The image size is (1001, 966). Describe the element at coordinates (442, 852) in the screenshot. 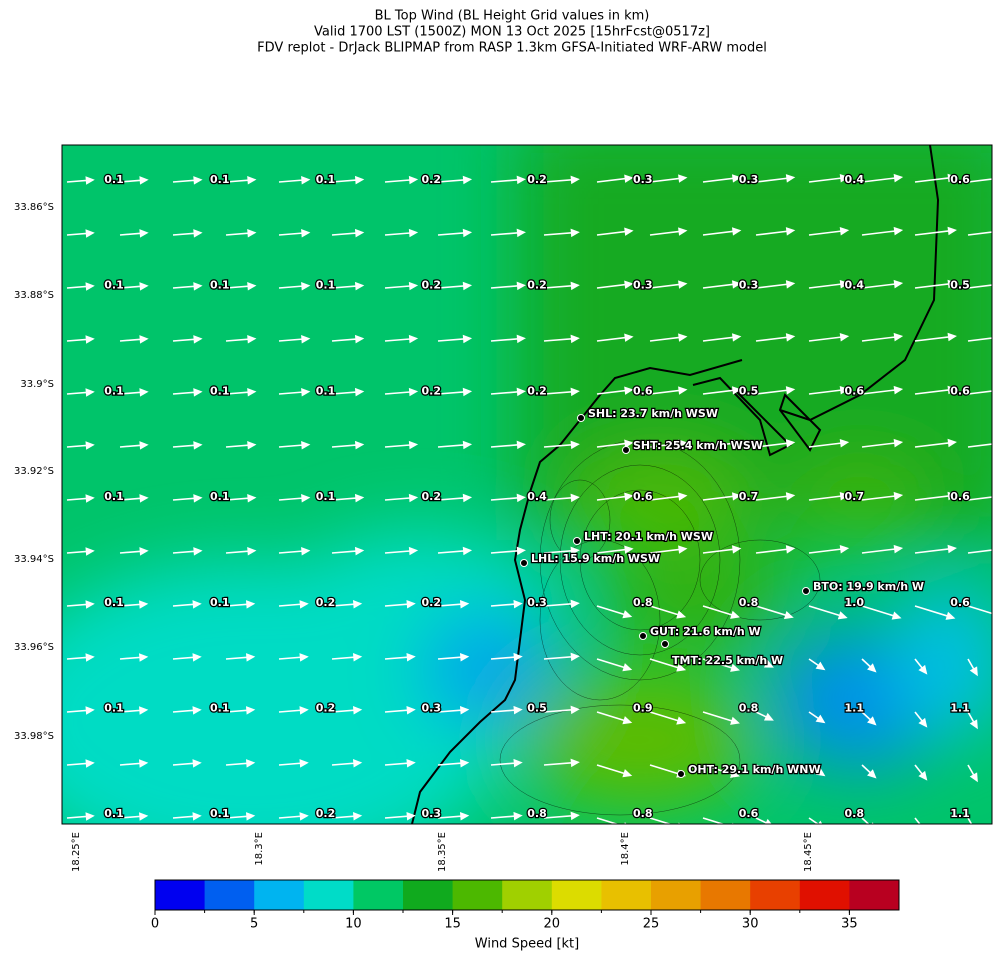

I see `lon-tick-label: 18.35°E` at that location.